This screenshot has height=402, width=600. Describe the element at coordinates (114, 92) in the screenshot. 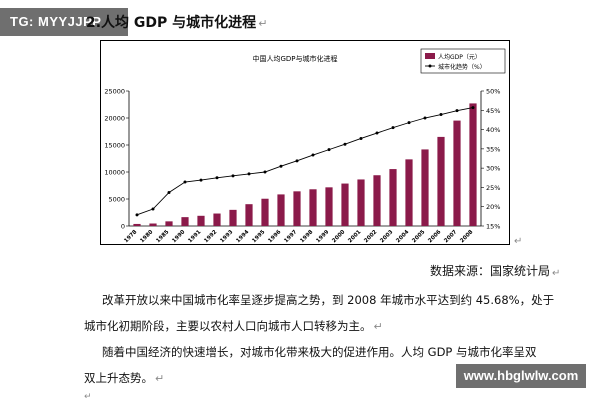

I see `left-tick-label: 25000` at that location.